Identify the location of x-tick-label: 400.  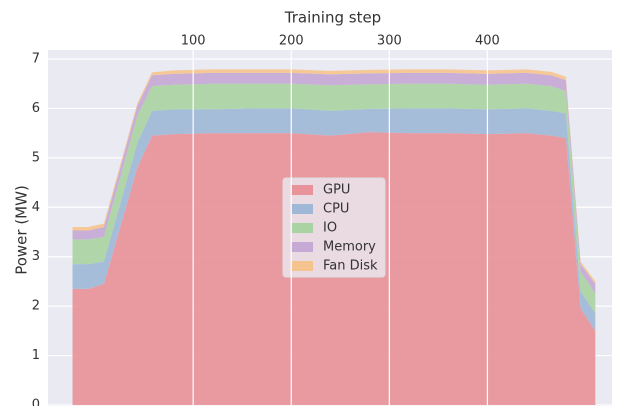
(487, 41).